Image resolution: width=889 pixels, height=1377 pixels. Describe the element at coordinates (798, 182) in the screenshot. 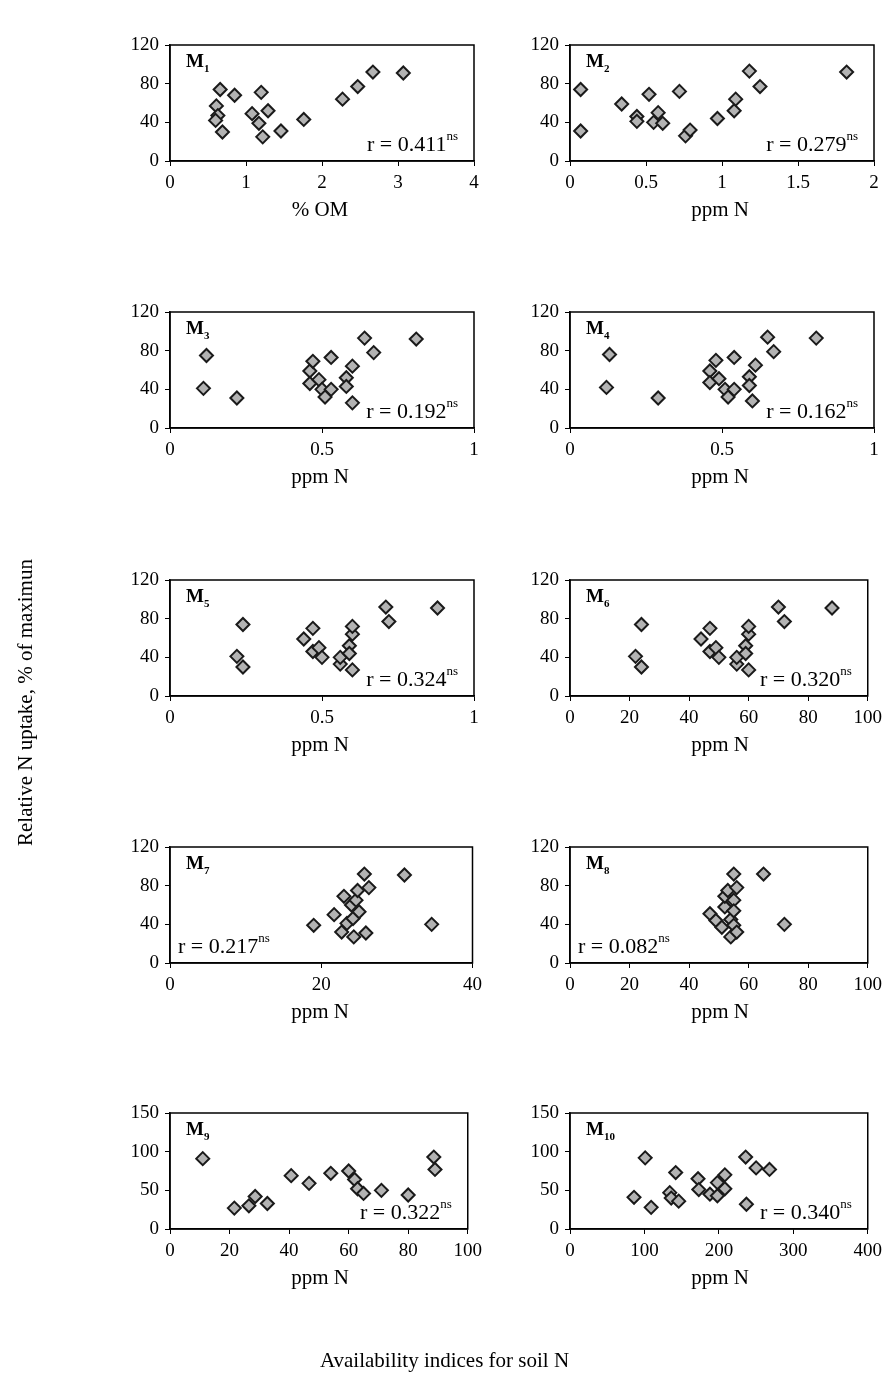

I see `x-tick-label: 1.5` at that location.